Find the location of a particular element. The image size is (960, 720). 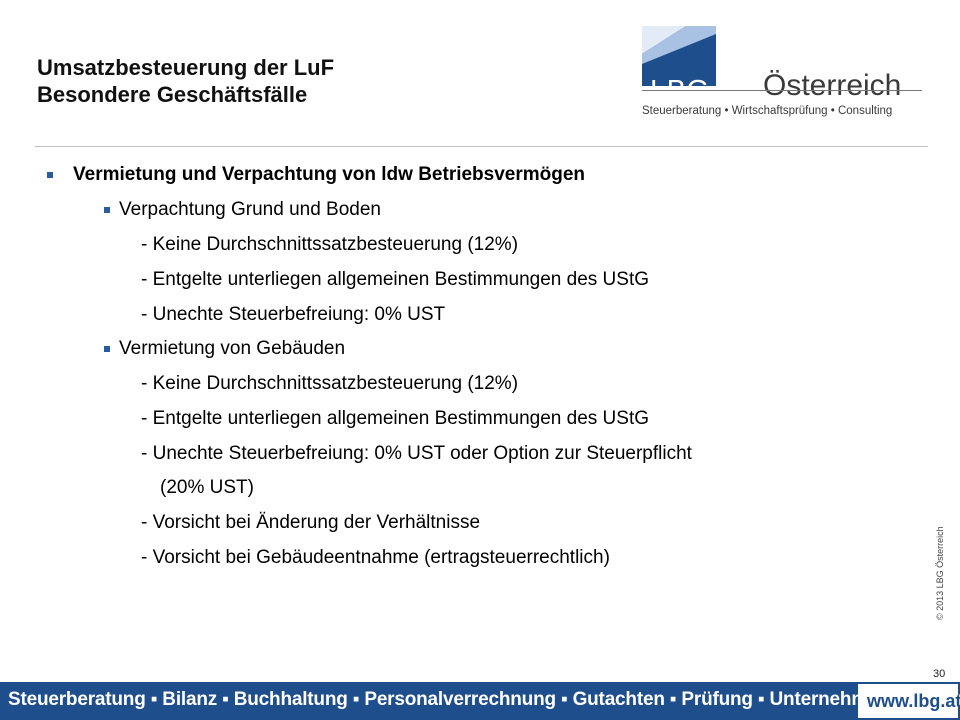

logo-divider is located at coordinates (782, 90).